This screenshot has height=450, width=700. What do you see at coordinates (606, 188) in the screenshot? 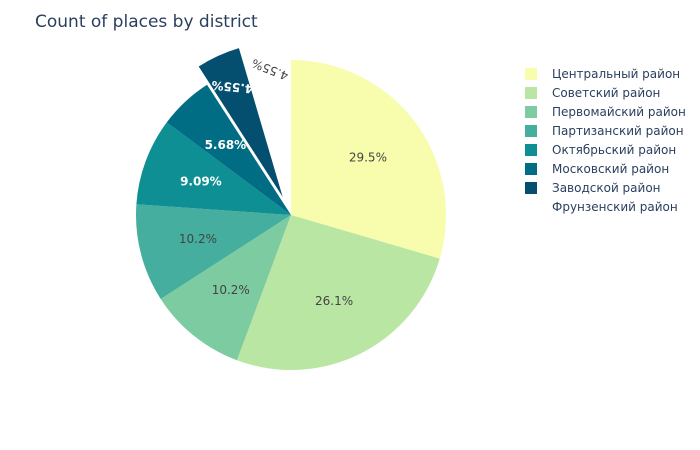
I see `legend-label: Заводской район` at bounding box center [606, 188].